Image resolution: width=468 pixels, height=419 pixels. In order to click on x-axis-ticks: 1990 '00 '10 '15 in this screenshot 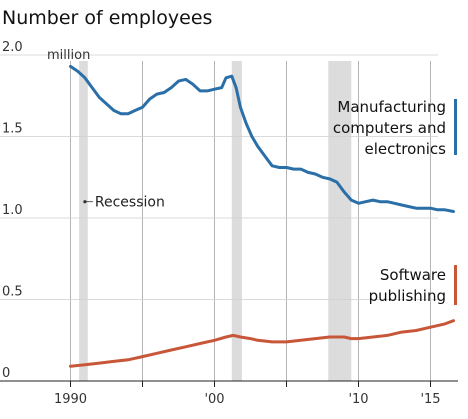, I will do `click(247, 394)`.